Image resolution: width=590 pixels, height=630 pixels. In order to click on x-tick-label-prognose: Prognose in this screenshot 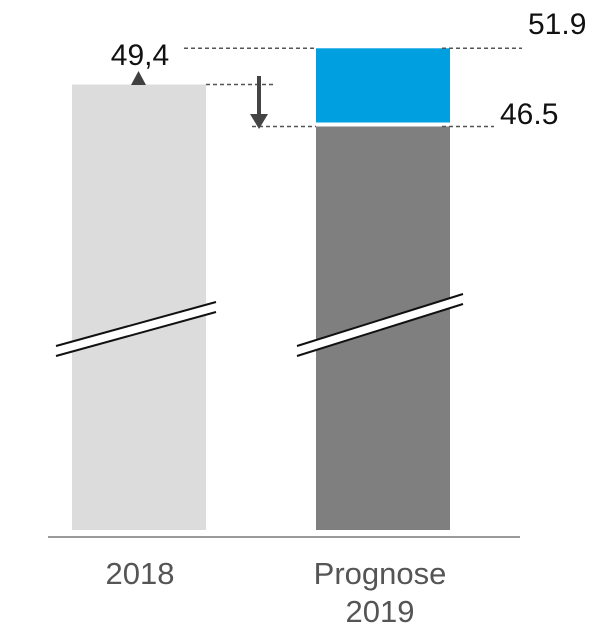, I will do `click(380, 573)`.